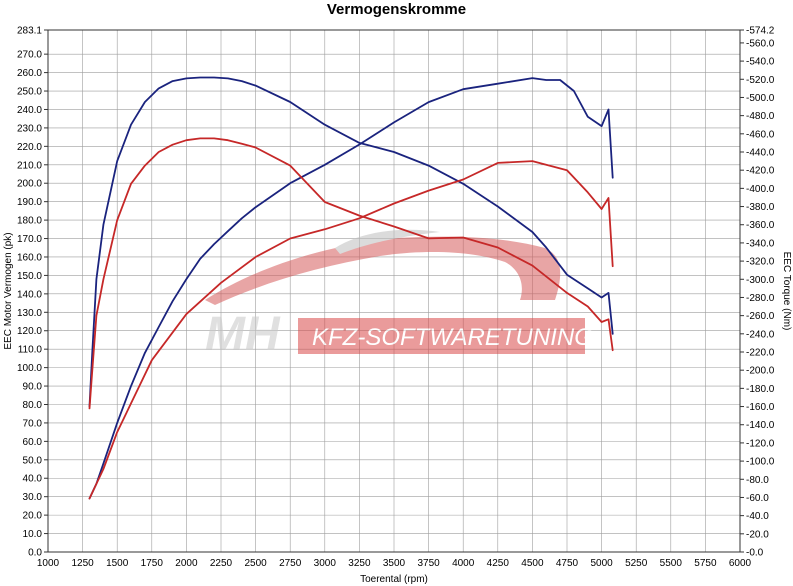 This screenshot has width=793, height=586. Describe the element at coordinates (671, 563) in the screenshot. I see `x-tick-label: 5500` at that location.